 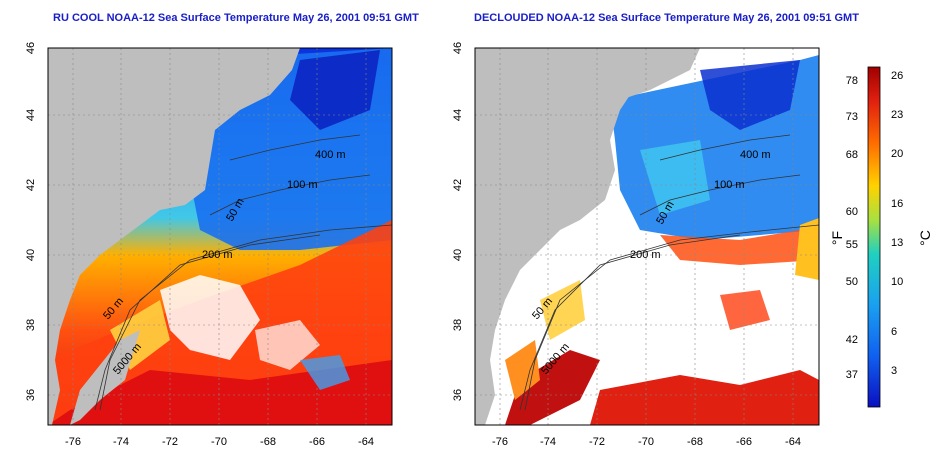 What do you see at coordinates (31, 185) in the screenshot?
I see `left-lat-tick: 42` at bounding box center [31, 185].